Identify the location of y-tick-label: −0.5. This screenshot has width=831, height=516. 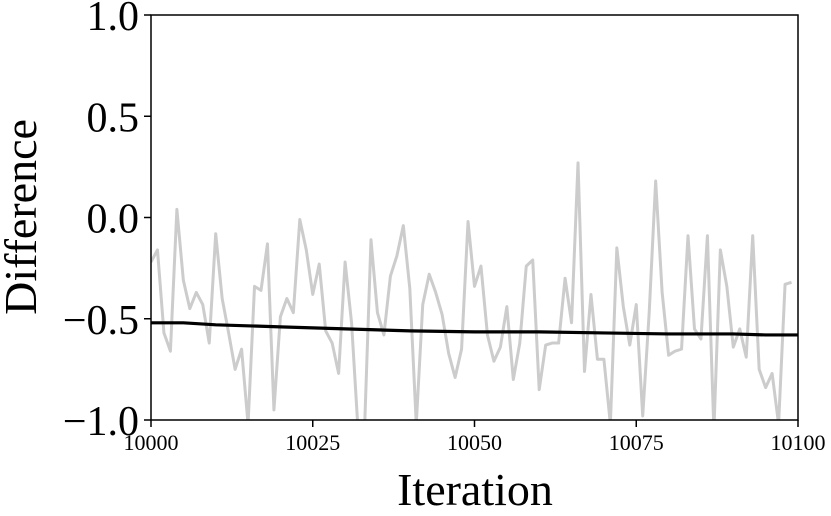
(101, 321).